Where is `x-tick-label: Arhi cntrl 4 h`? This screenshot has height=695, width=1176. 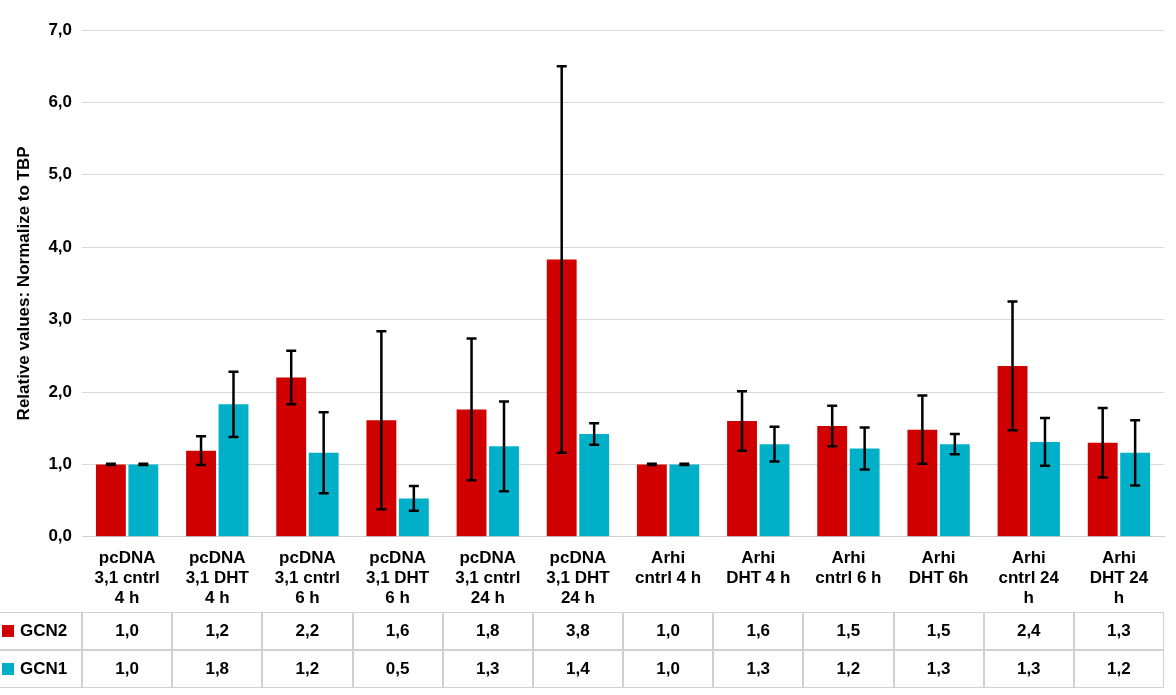
x-tick-label: Arhi cntrl 4 h is located at coordinates (668, 567).